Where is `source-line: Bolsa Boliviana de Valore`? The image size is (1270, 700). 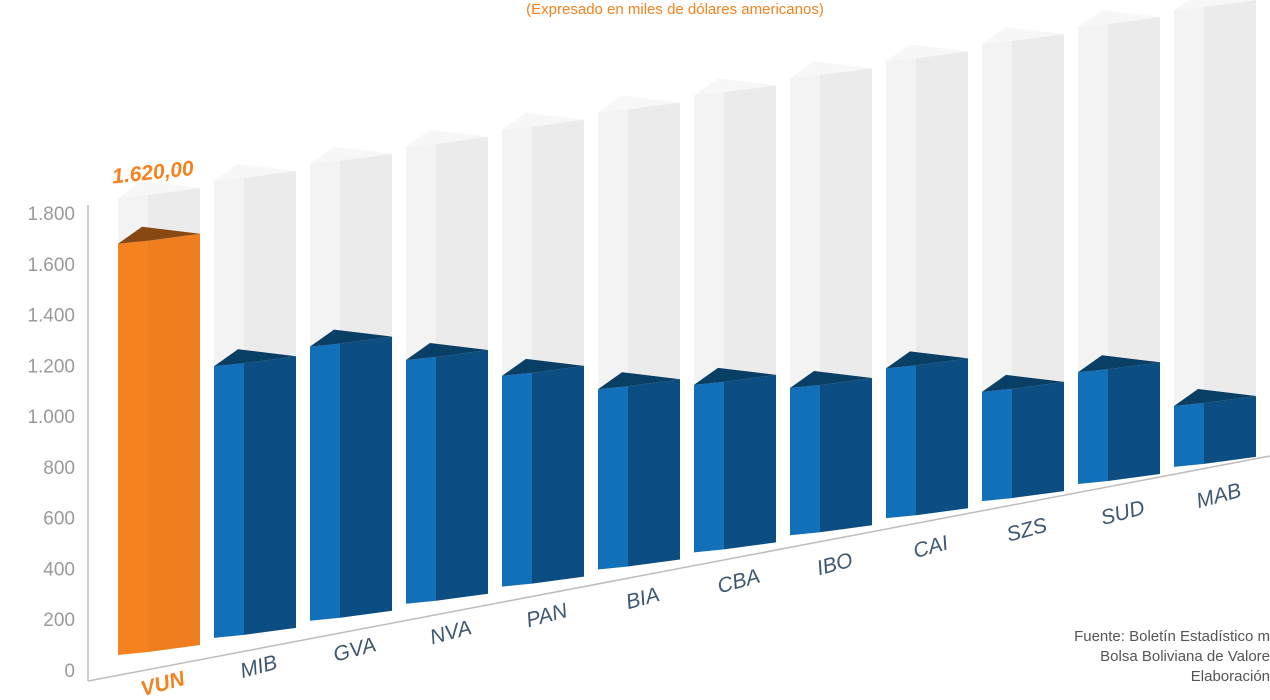 source-line: Bolsa Boliviana de Valore is located at coordinates (1185, 656).